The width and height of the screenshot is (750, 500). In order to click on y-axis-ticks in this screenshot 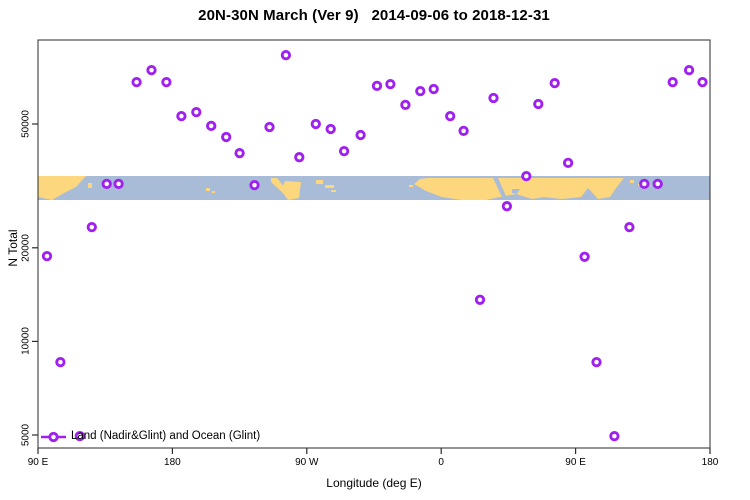, I will do `click(35, 279)`.